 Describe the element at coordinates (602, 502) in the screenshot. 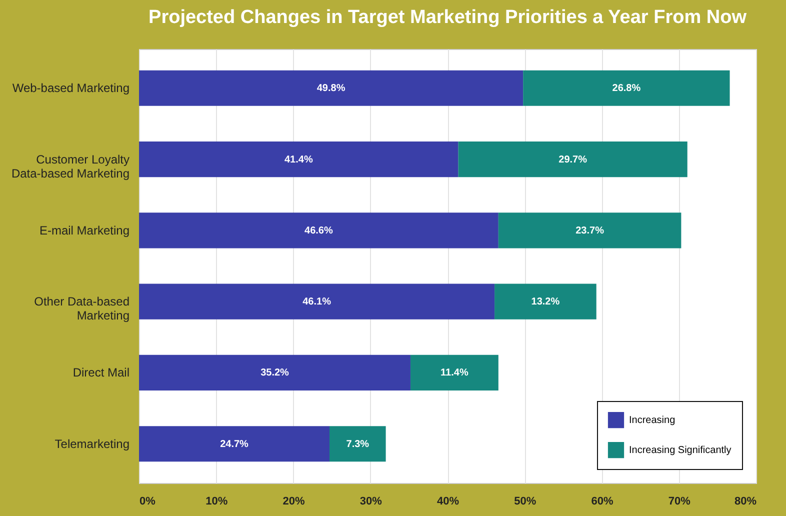

I see `x-tick-label: 60%` at that location.